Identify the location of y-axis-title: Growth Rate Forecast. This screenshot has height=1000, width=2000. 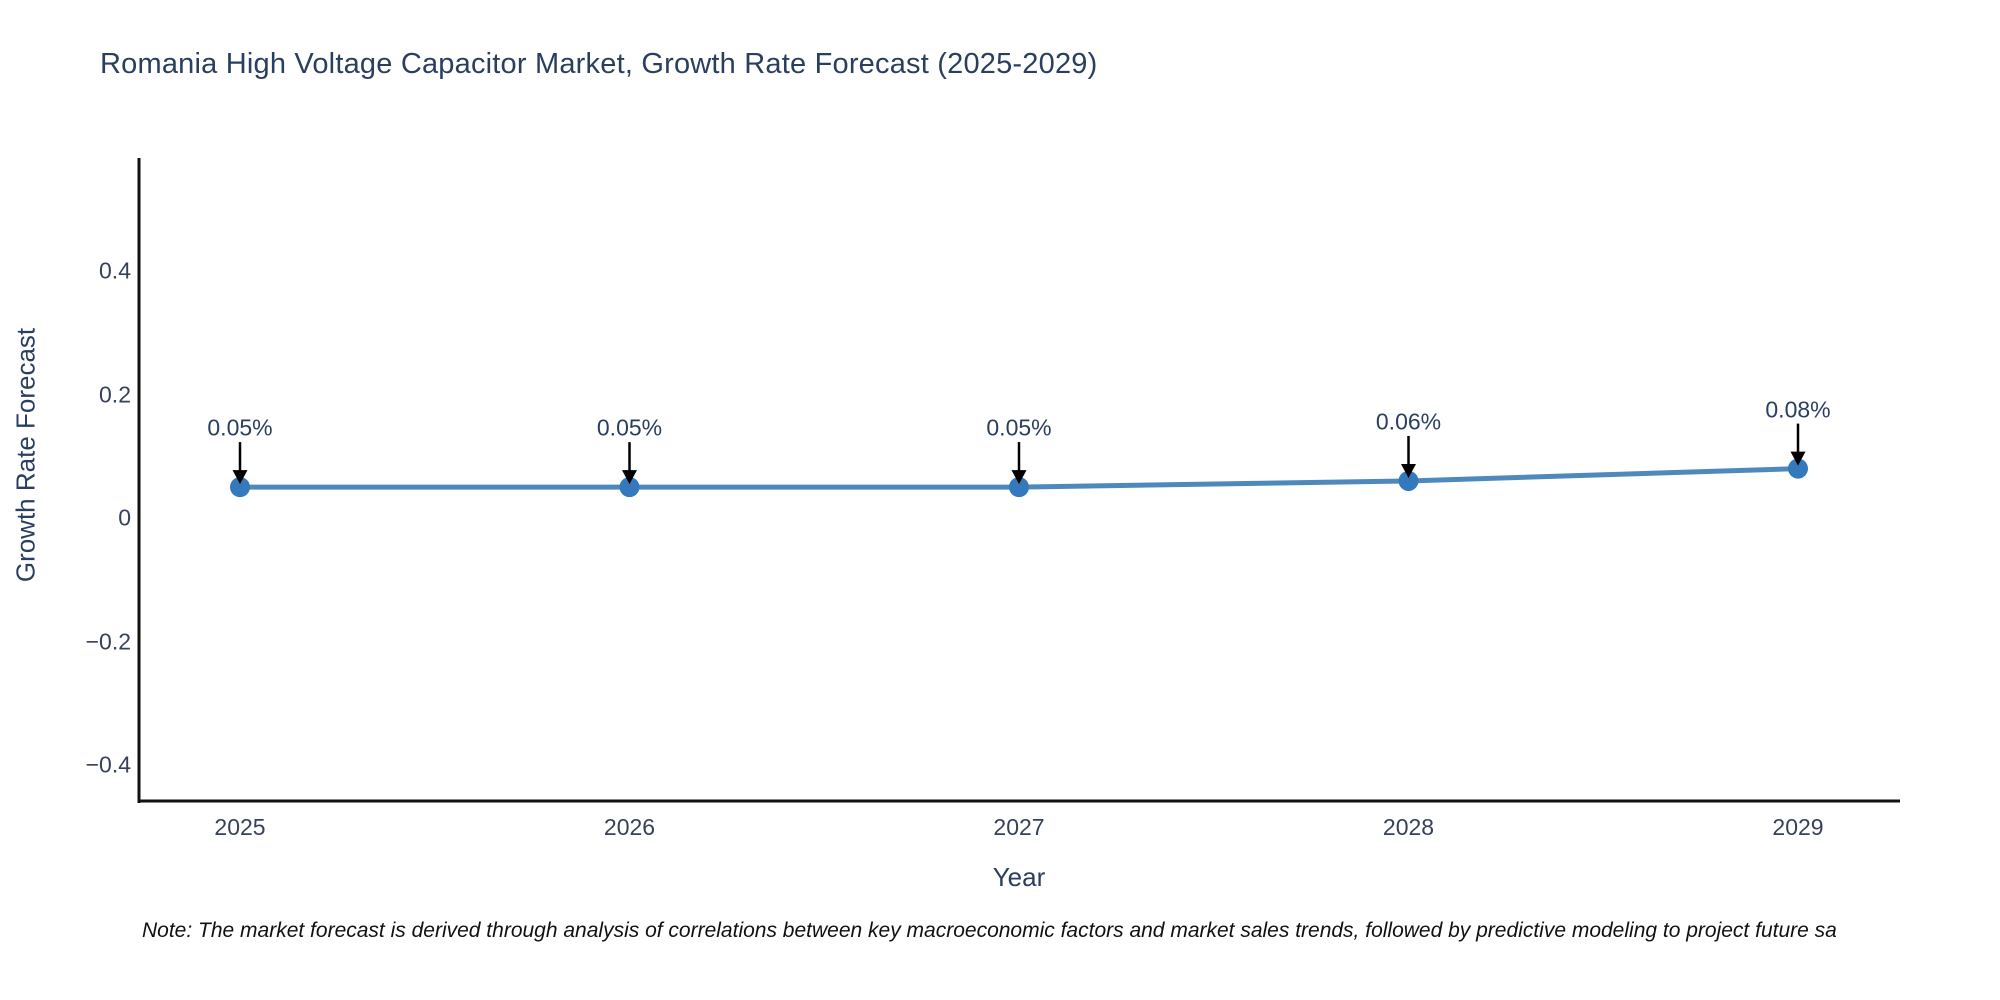
(25, 455).